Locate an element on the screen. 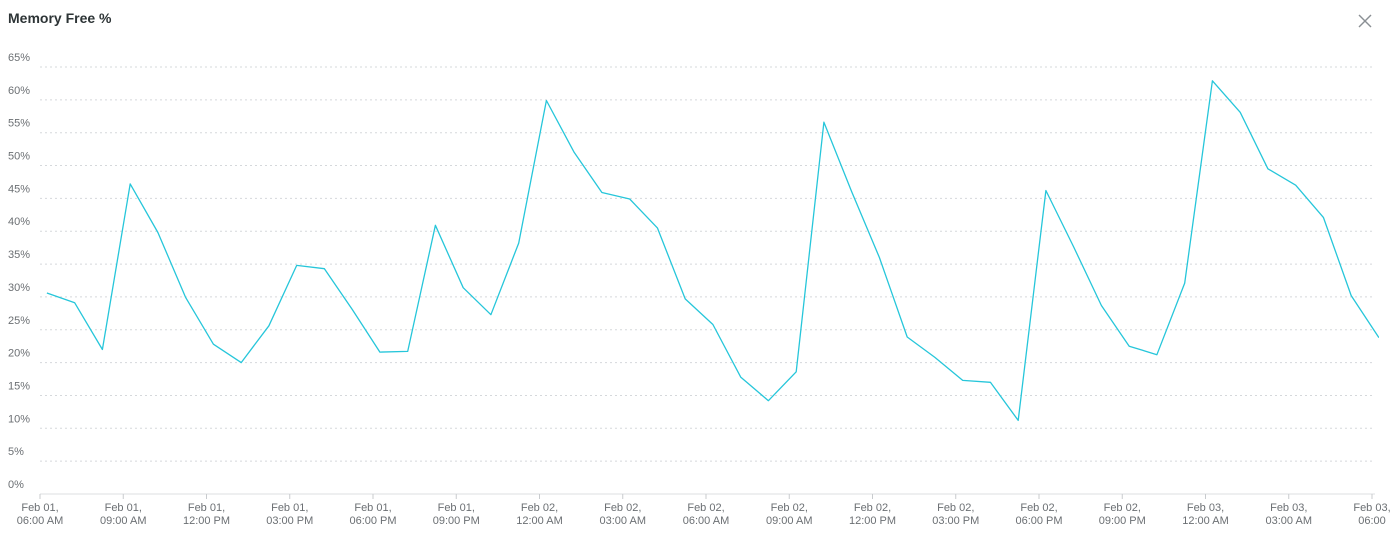  y-tick-label: 40% is located at coordinates (19, 222).